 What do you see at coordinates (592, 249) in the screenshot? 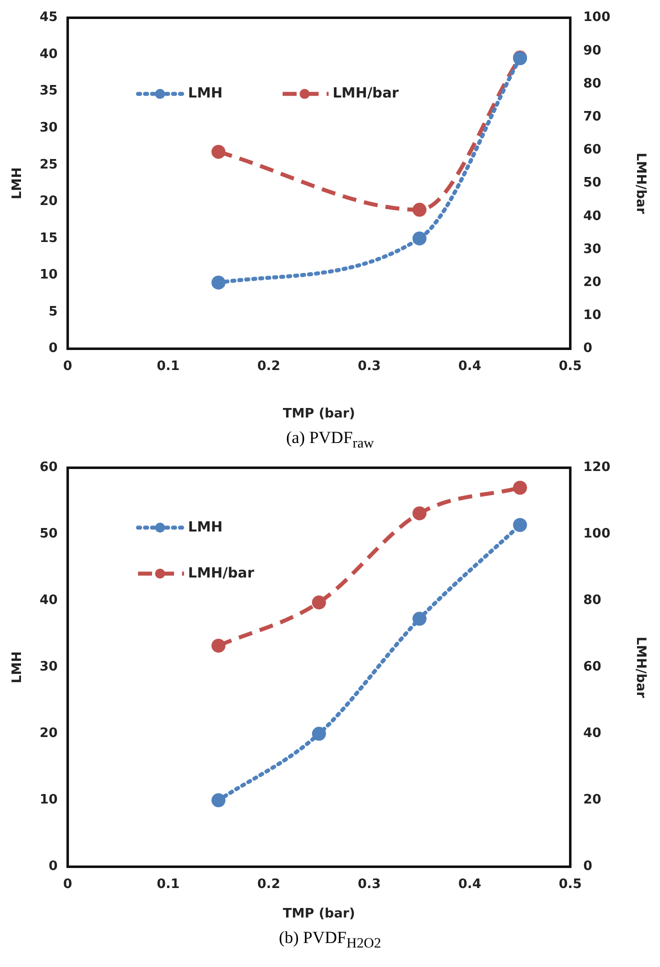
I see `y2-tick-label: 30` at bounding box center [592, 249].